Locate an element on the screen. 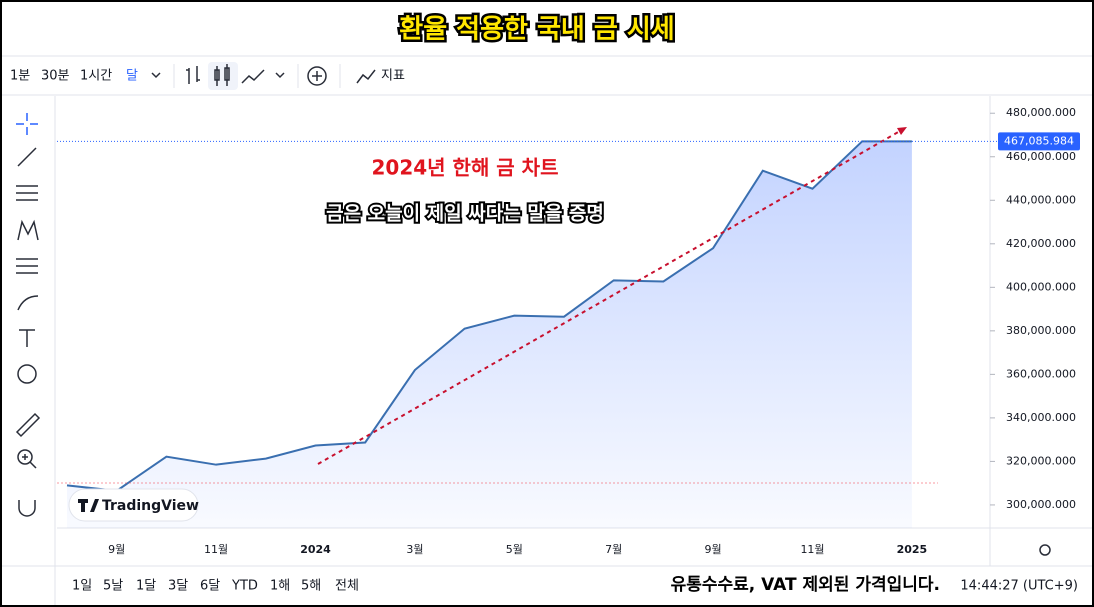 Image resolution: width=1094 pixels, height=607 pixels. candle-icon is located at coordinates (222, 75).